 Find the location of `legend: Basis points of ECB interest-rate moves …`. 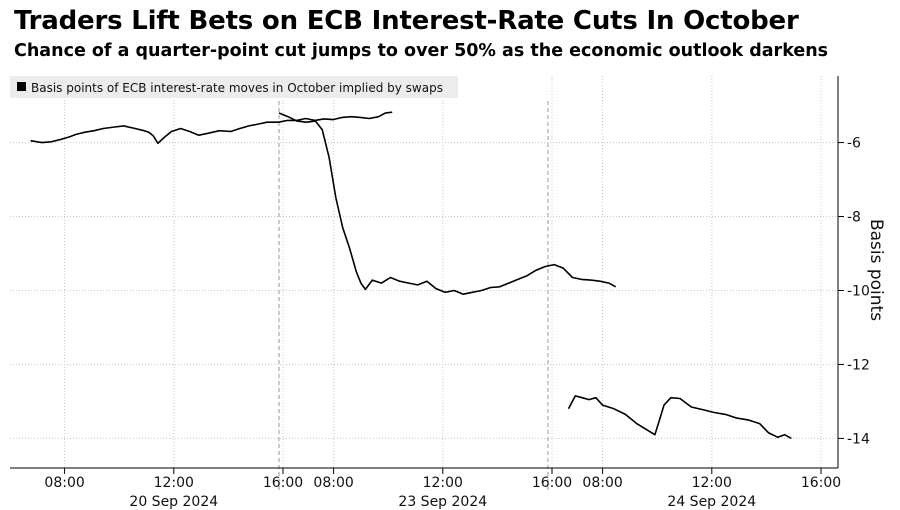

legend: Basis points of ECB interest-rate moves … is located at coordinates (234, 87).